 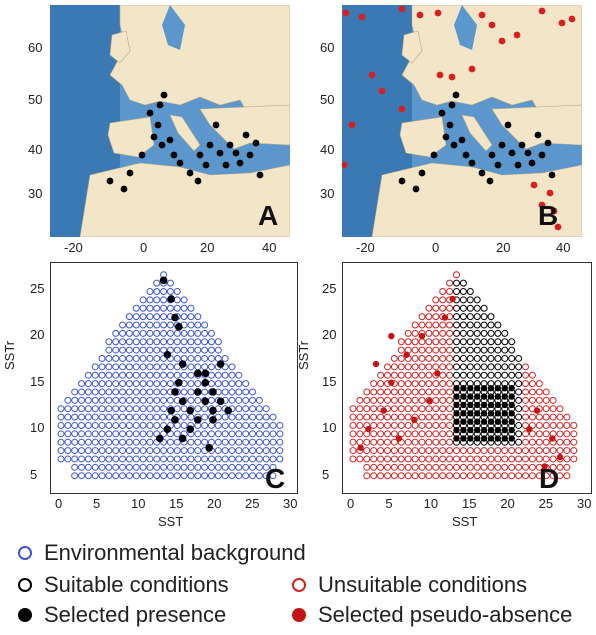 I want to click on map-b-graphic, so click(x=462, y=121).